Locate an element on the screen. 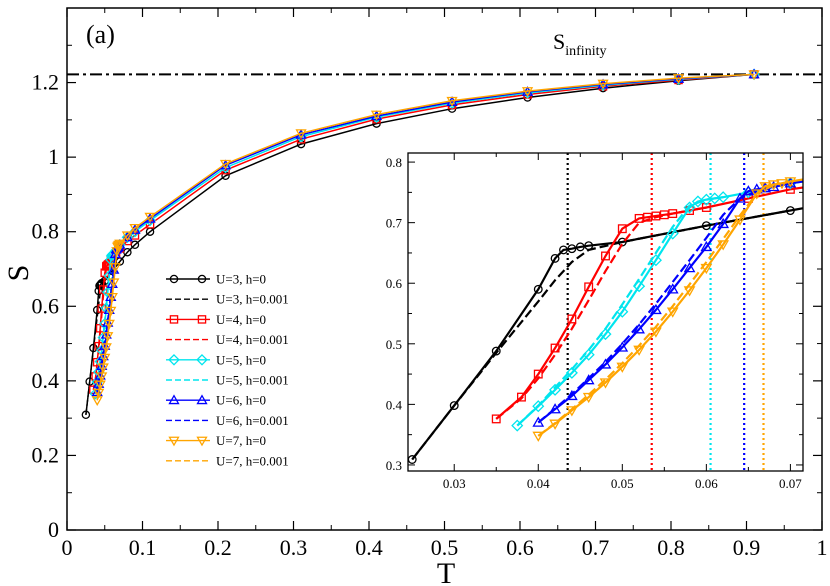  x-tick-label: 0.3 is located at coordinates (294, 547).